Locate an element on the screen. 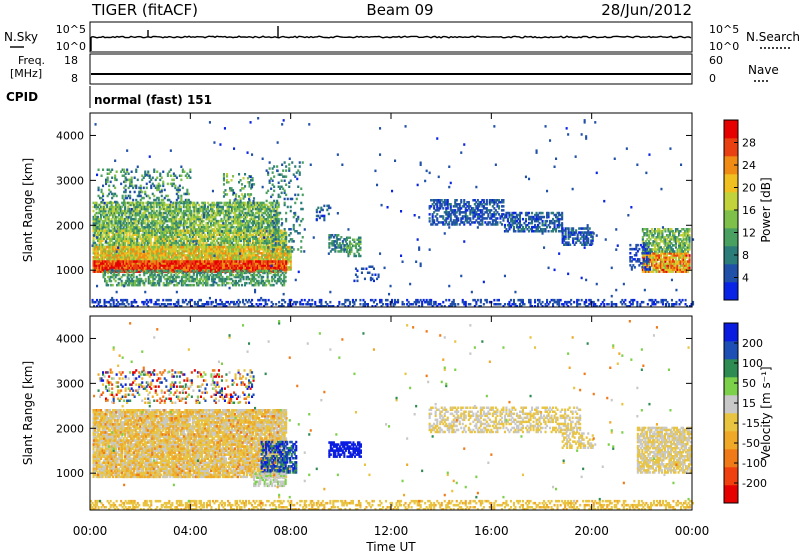 The image size is (800, 558). freq-tick-top: 18 is located at coordinates (71, 60).